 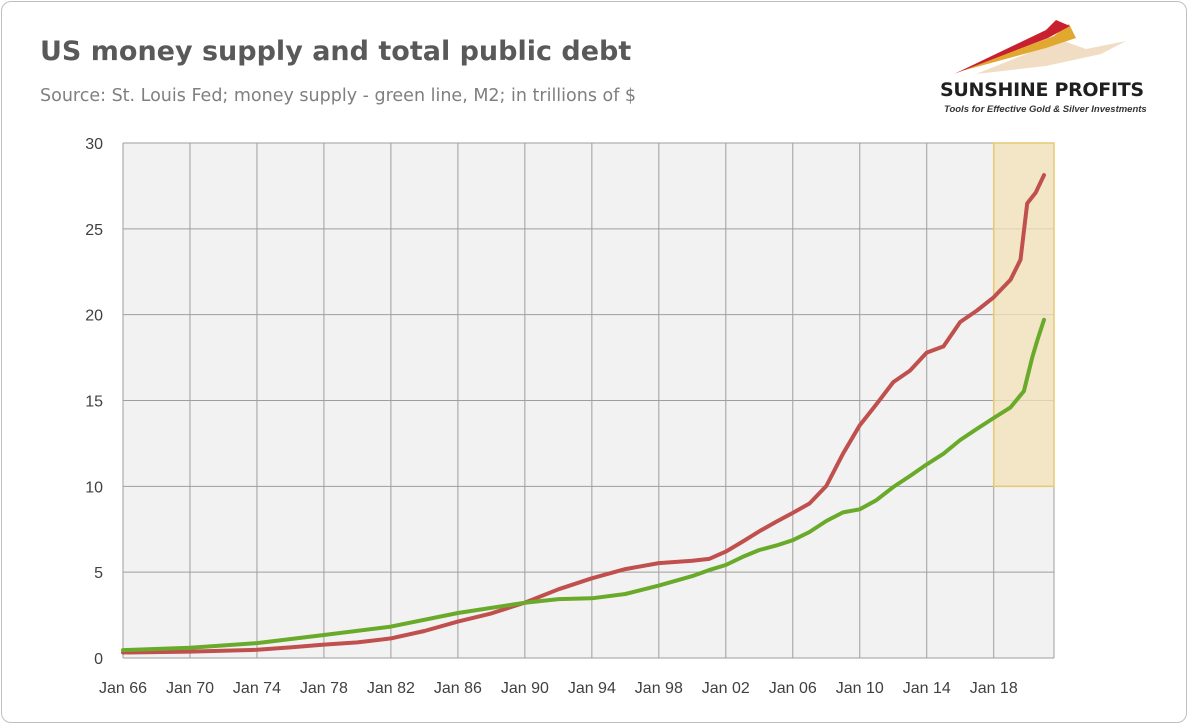 What do you see at coordinates (324, 688) in the screenshot?
I see `x-tick-label: Jan 78` at bounding box center [324, 688].